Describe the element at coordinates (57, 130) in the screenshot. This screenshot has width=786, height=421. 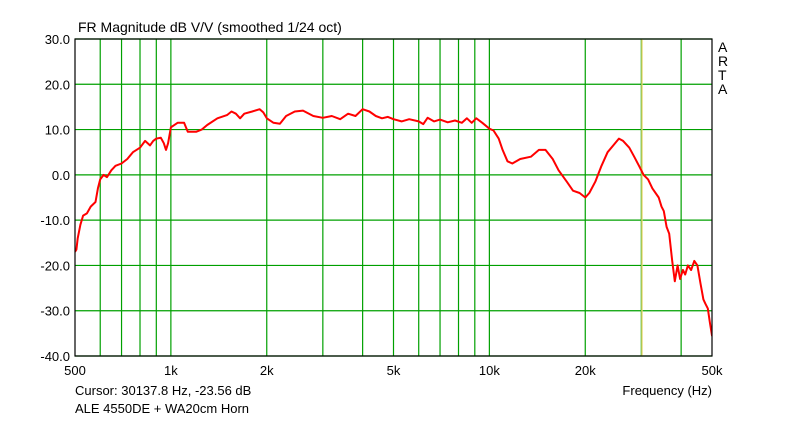
I see `y-tick-label-2: 10.0` at that location.